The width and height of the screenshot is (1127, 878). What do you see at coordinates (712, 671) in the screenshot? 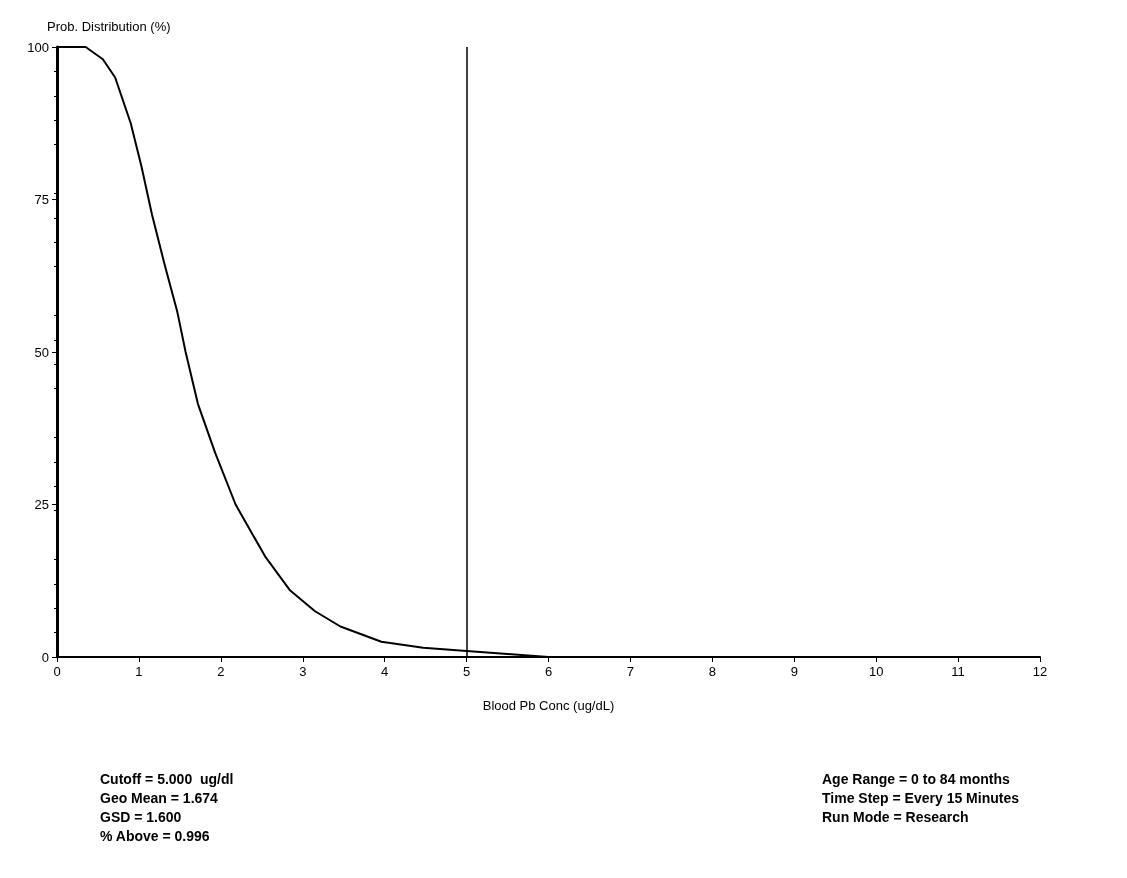
I see `x-tick-label: 8` at bounding box center [712, 671].